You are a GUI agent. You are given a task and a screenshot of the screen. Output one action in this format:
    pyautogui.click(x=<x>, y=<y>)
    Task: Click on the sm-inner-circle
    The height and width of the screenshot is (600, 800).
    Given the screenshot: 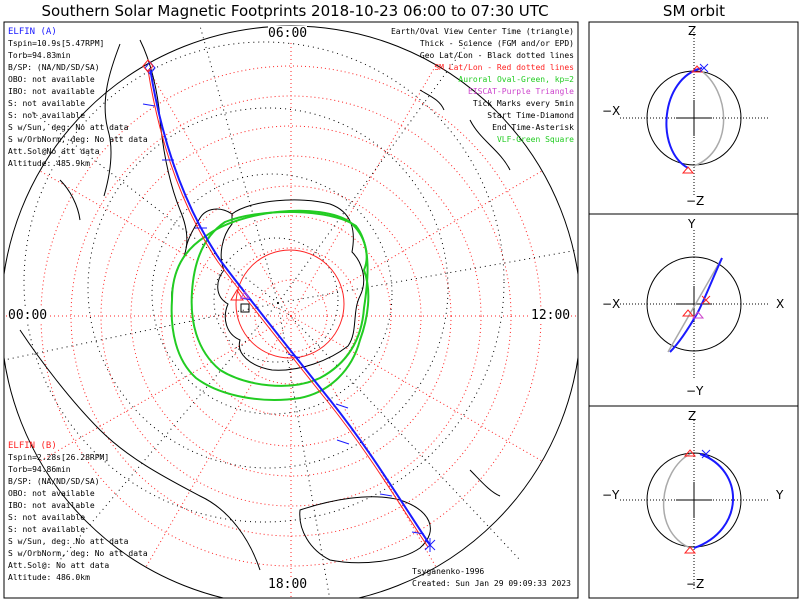 What is the action you would take?
    pyautogui.click(x=290, y=304)
    